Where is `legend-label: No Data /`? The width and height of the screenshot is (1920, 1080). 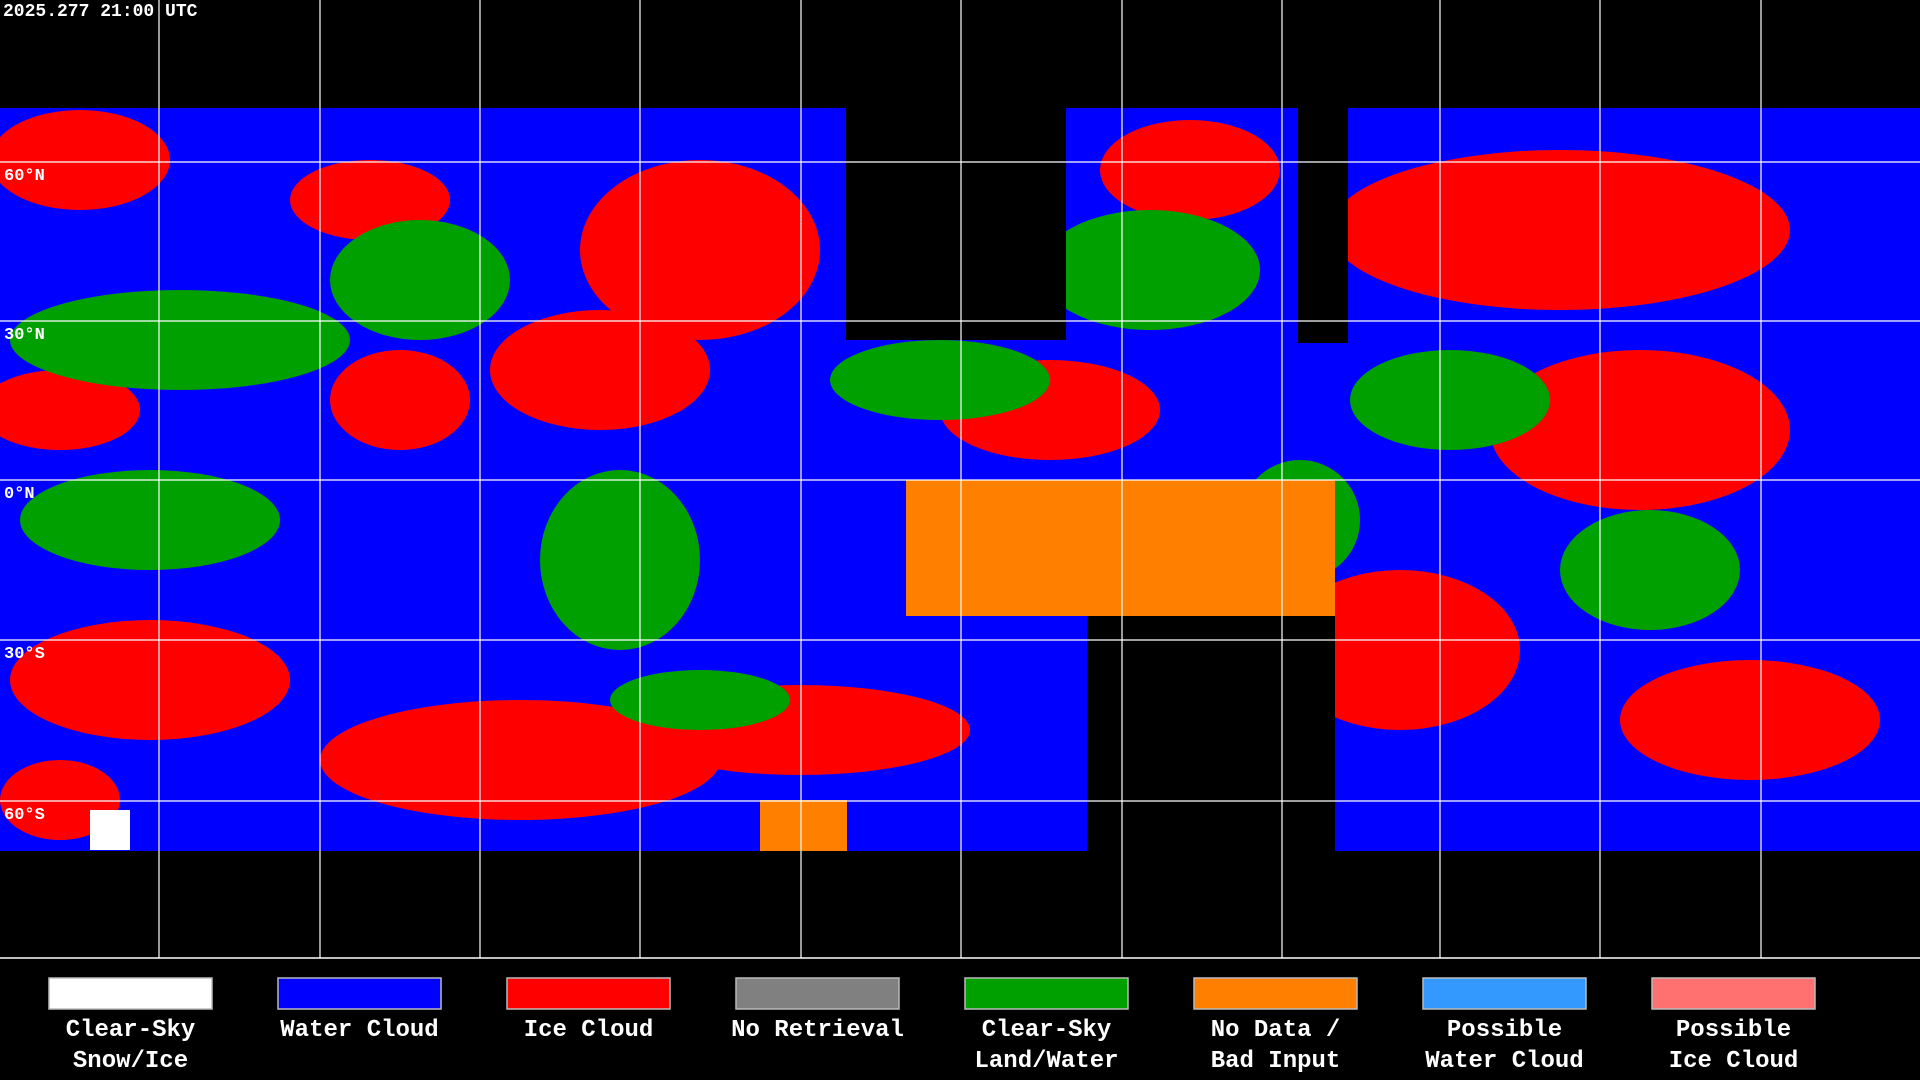 legend-label: No Data / is located at coordinates (1276, 1030).